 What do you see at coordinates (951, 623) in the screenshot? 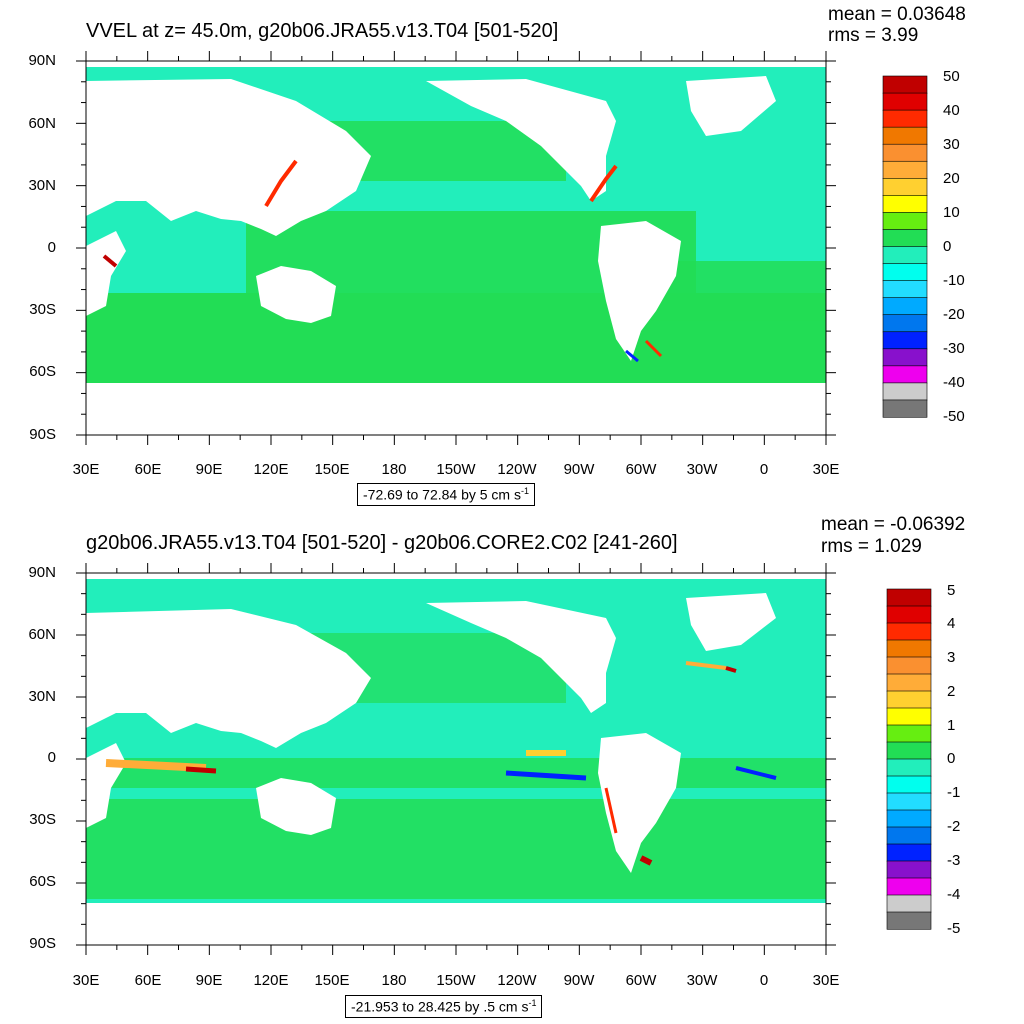
I see `colorbar-label: 4` at bounding box center [951, 623].